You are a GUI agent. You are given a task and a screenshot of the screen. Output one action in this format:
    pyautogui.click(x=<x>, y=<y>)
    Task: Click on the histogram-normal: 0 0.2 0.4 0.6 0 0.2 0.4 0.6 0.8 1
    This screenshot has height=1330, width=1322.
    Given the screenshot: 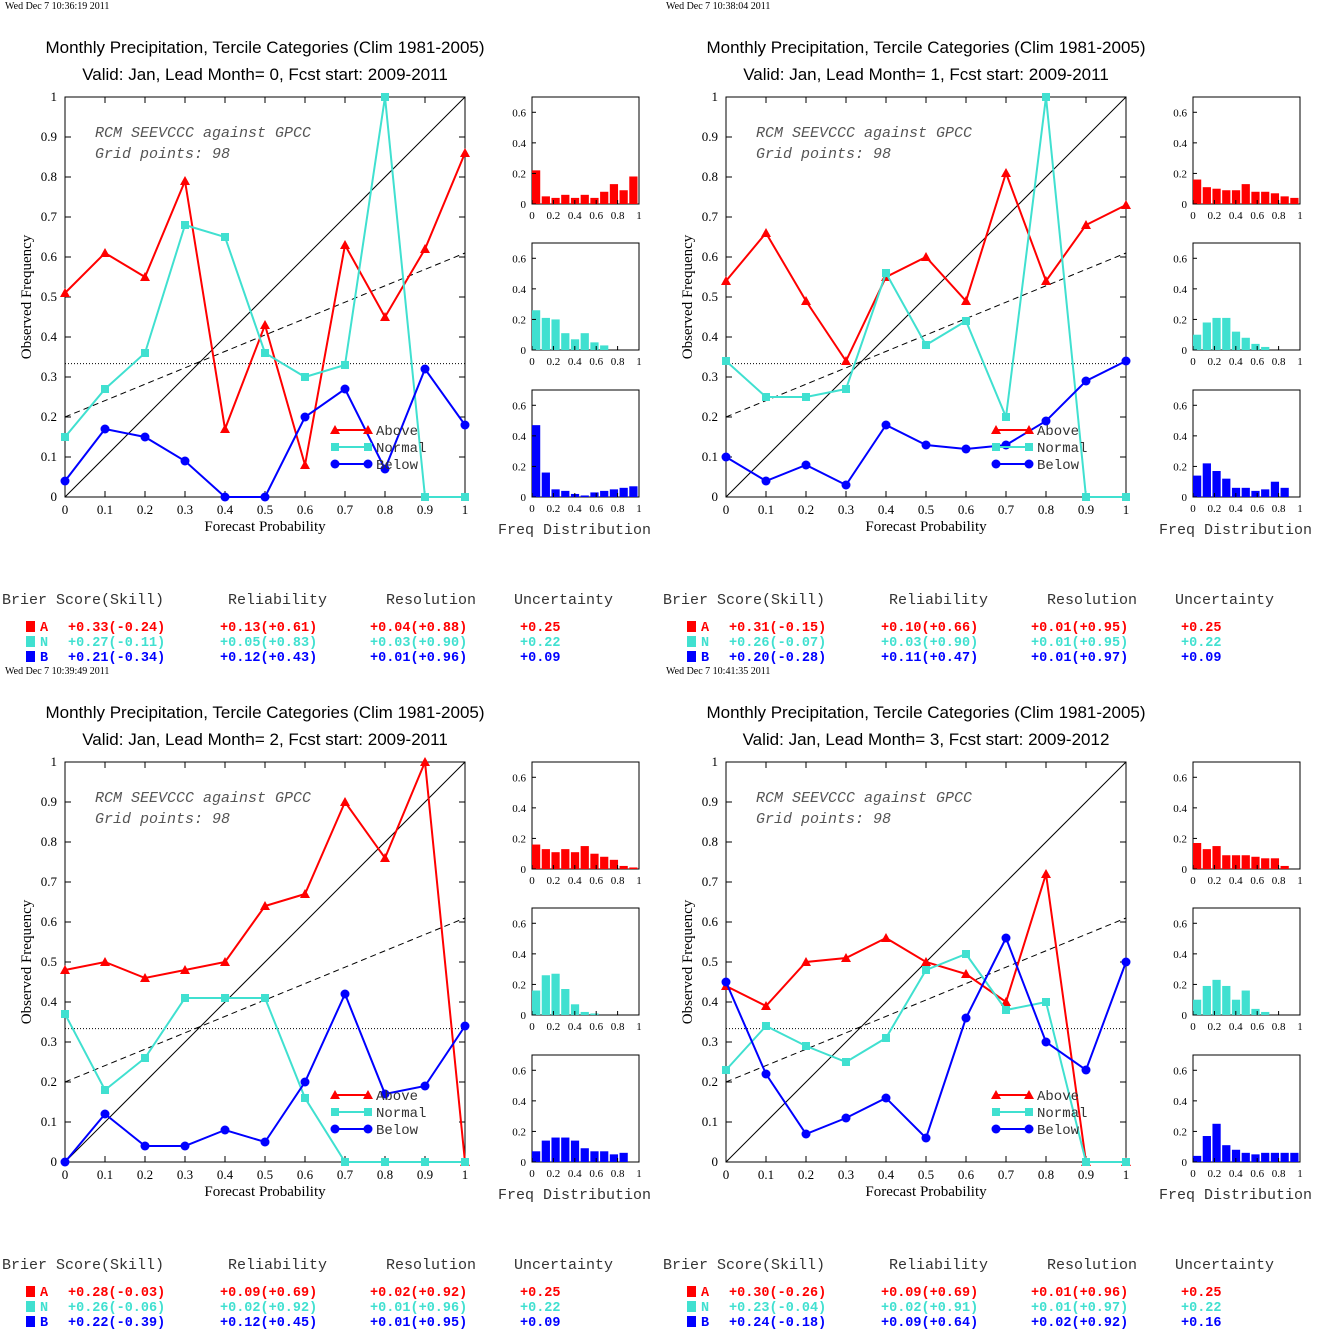 What is the action you would take?
    pyautogui.click(x=577, y=305)
    